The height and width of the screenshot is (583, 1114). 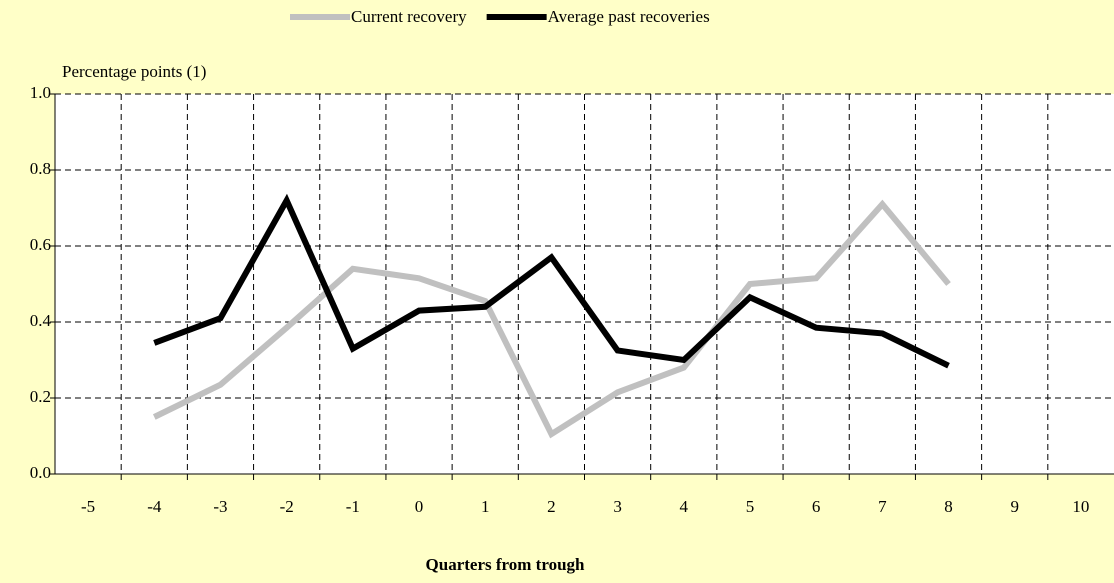 I want to click on y-tick-label: 0.6, so click(x=40, y=244).